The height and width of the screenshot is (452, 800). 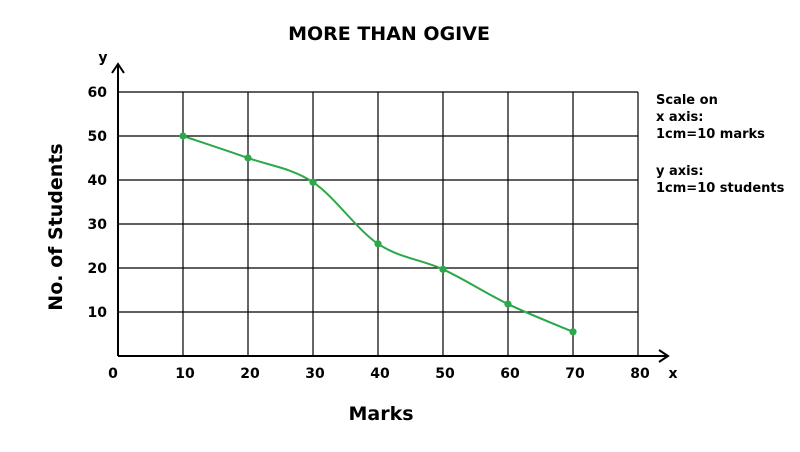 I want to click on y-axis-arrowhead, so click(x=118, y=68).